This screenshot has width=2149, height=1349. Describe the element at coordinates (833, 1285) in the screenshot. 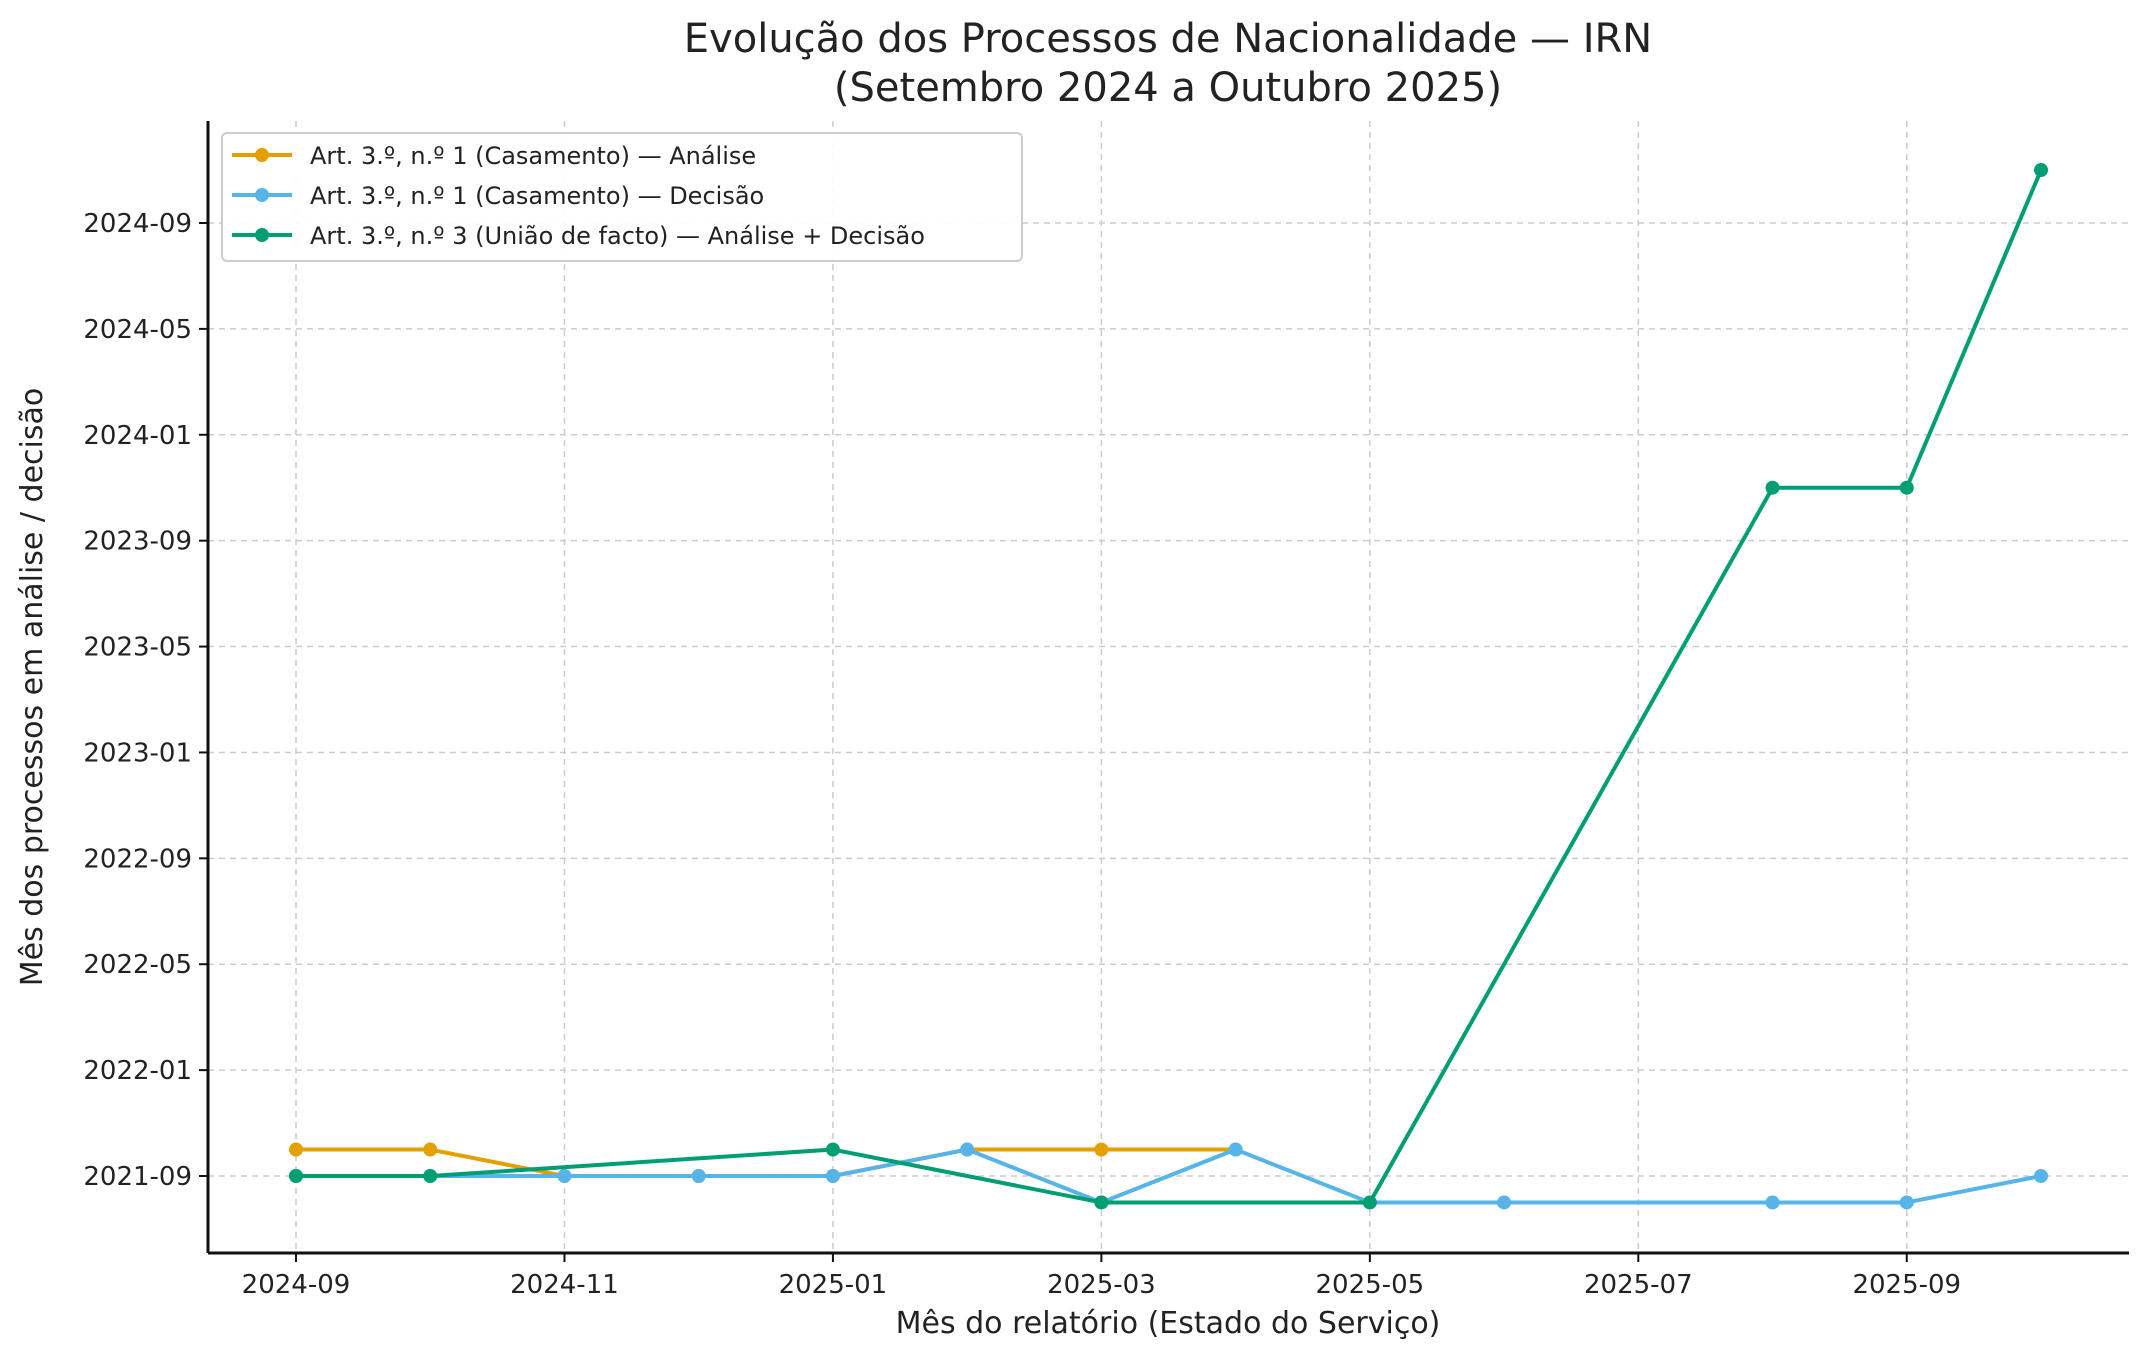

I see `x-tick-label: 2025-01` at that location.